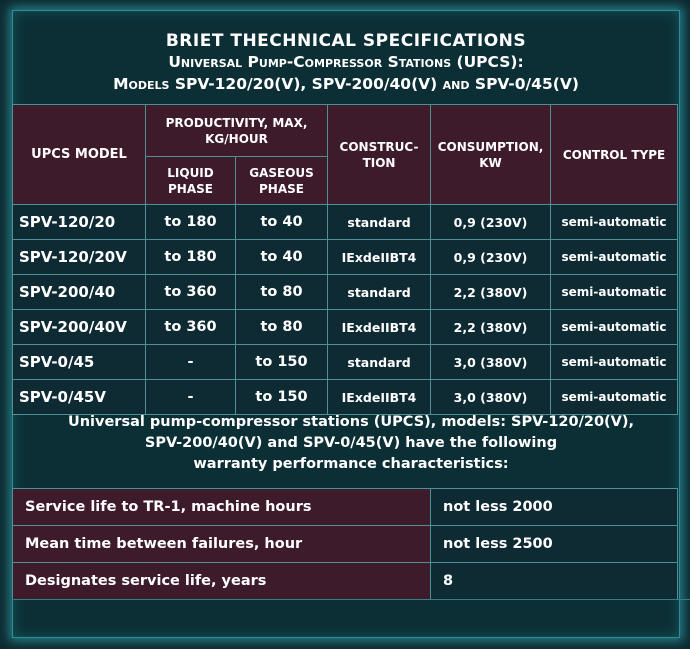 This screenshot has height=649, width=690. I want to click on cell-model: SPV-0/45, so click(79, 362).